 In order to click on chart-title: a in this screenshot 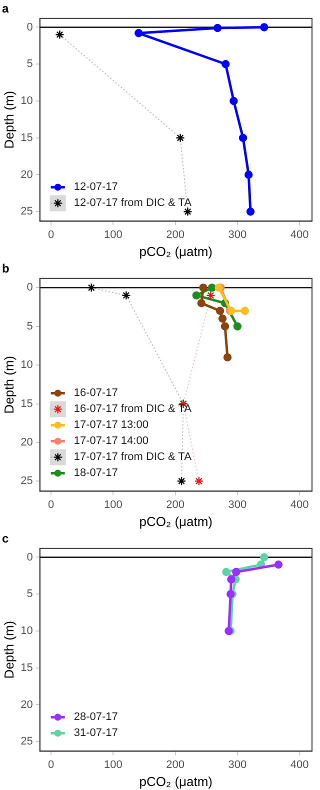, I will do `click(5, 9)`.